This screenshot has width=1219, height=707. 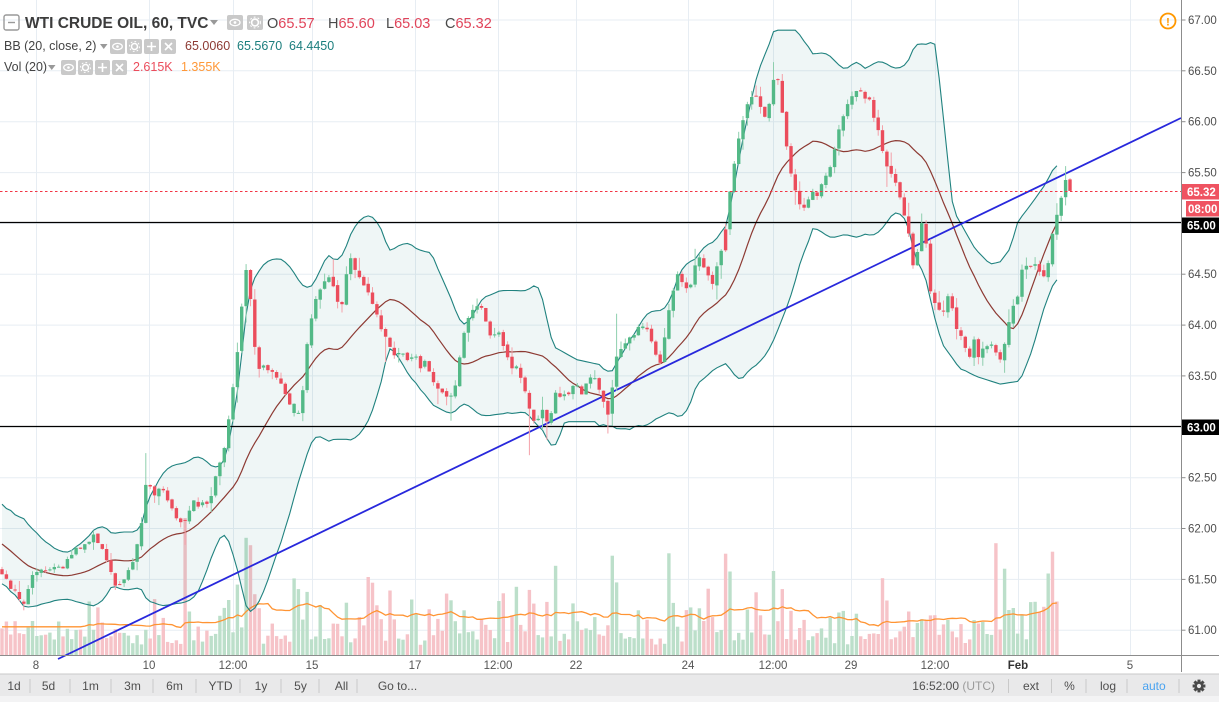 What do you see at coordinates (1202, 72) in the screenshot?
I see `svg-text: 66.50` at bounding box center [1202, 72].